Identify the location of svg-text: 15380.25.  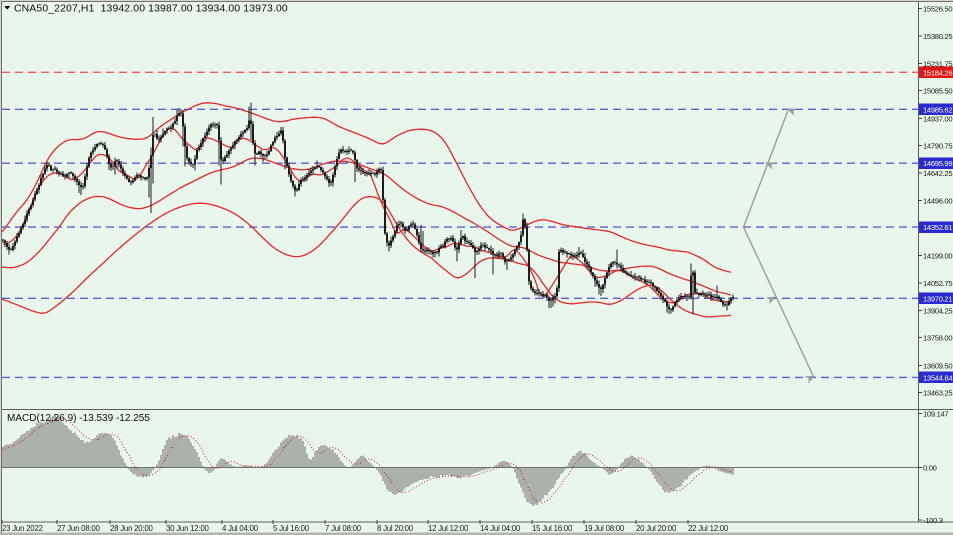
(937, 36).